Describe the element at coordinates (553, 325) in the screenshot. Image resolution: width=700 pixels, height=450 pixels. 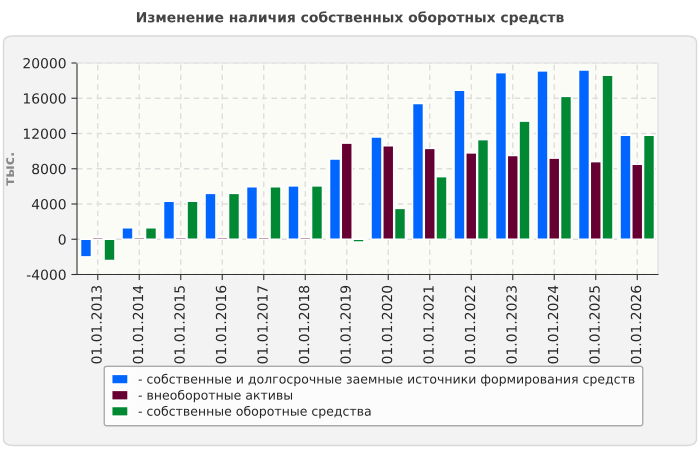
I see `x-tick-label: 01.01.2024` at that location.